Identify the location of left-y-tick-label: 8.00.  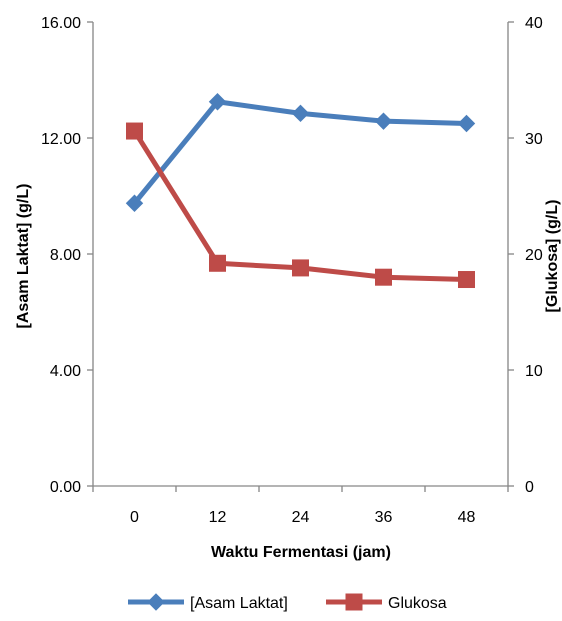
(65, 255).